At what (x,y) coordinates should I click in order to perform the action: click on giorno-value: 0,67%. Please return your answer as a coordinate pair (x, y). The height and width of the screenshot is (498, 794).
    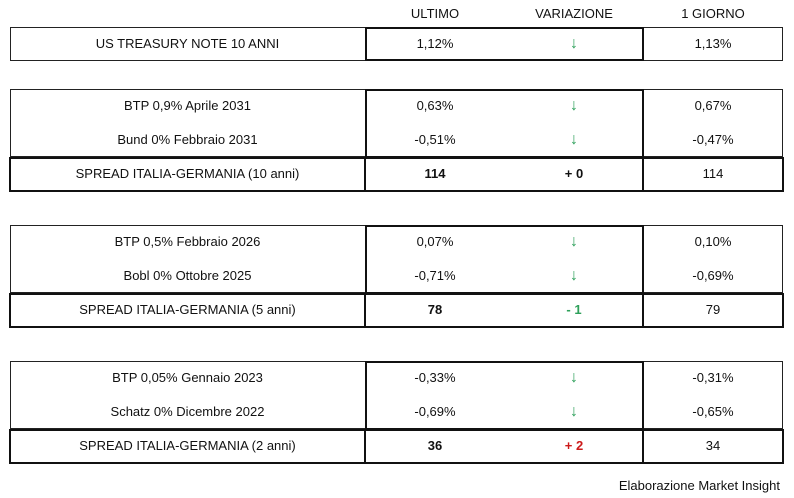
    Looking at the image, I should click on (713, 105).